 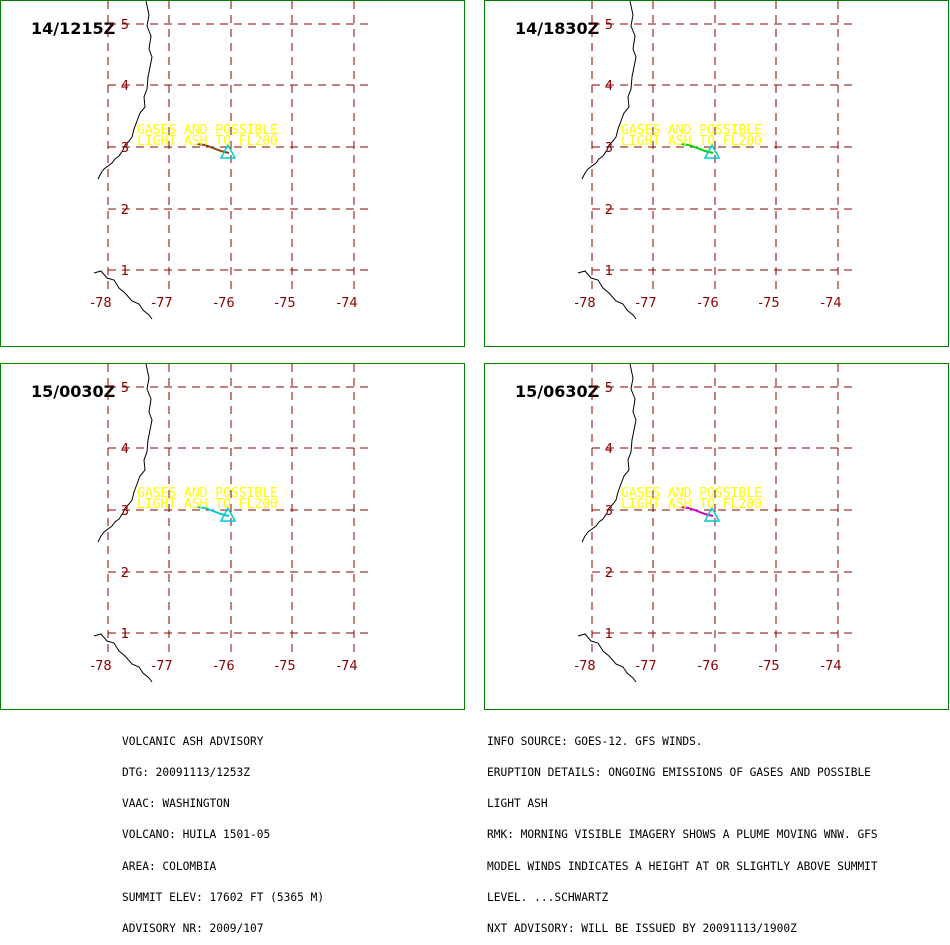 I want to click on advisory-line: LIGHT ASH, so click(x=517, y=804).